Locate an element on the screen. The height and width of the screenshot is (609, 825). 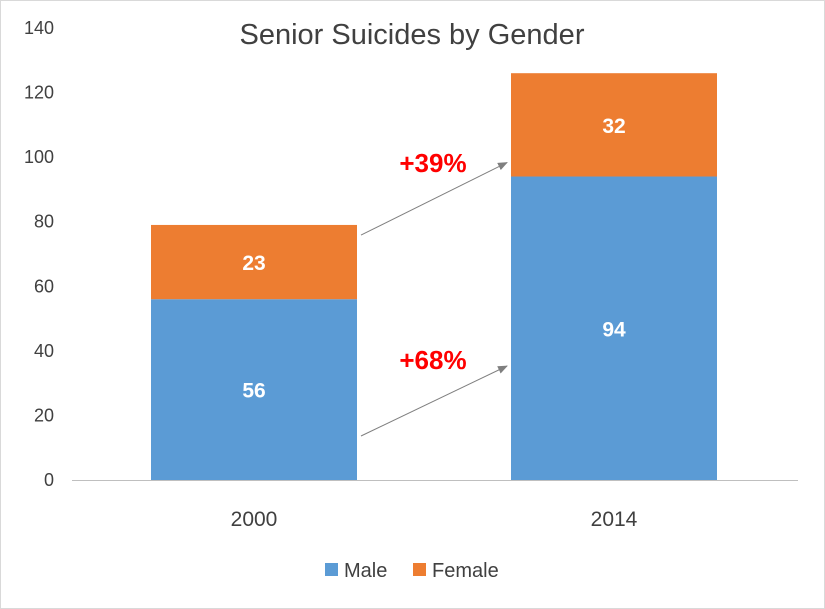
y-tick-label: 100 is located at coordinates (39, 157).